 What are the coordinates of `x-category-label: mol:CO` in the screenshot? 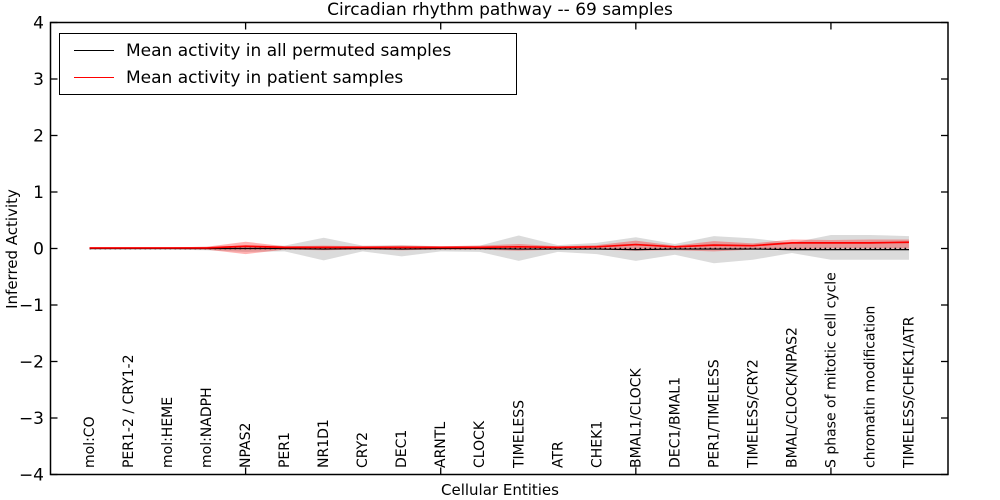 It's located at (90, 442).